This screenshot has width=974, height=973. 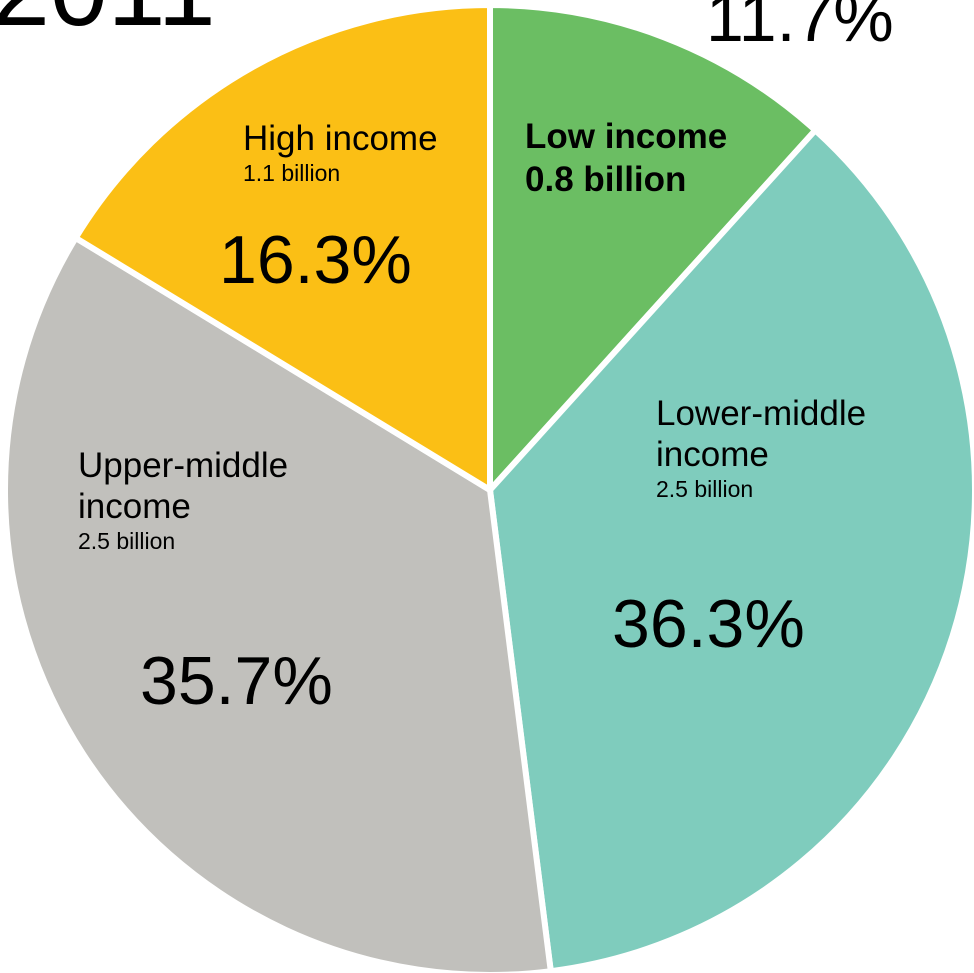 What do you see at coordinates (606, 179) in the screenshot?
I see `slice-count-low-income: 0.8 billion` at bounding box center [606, 179].